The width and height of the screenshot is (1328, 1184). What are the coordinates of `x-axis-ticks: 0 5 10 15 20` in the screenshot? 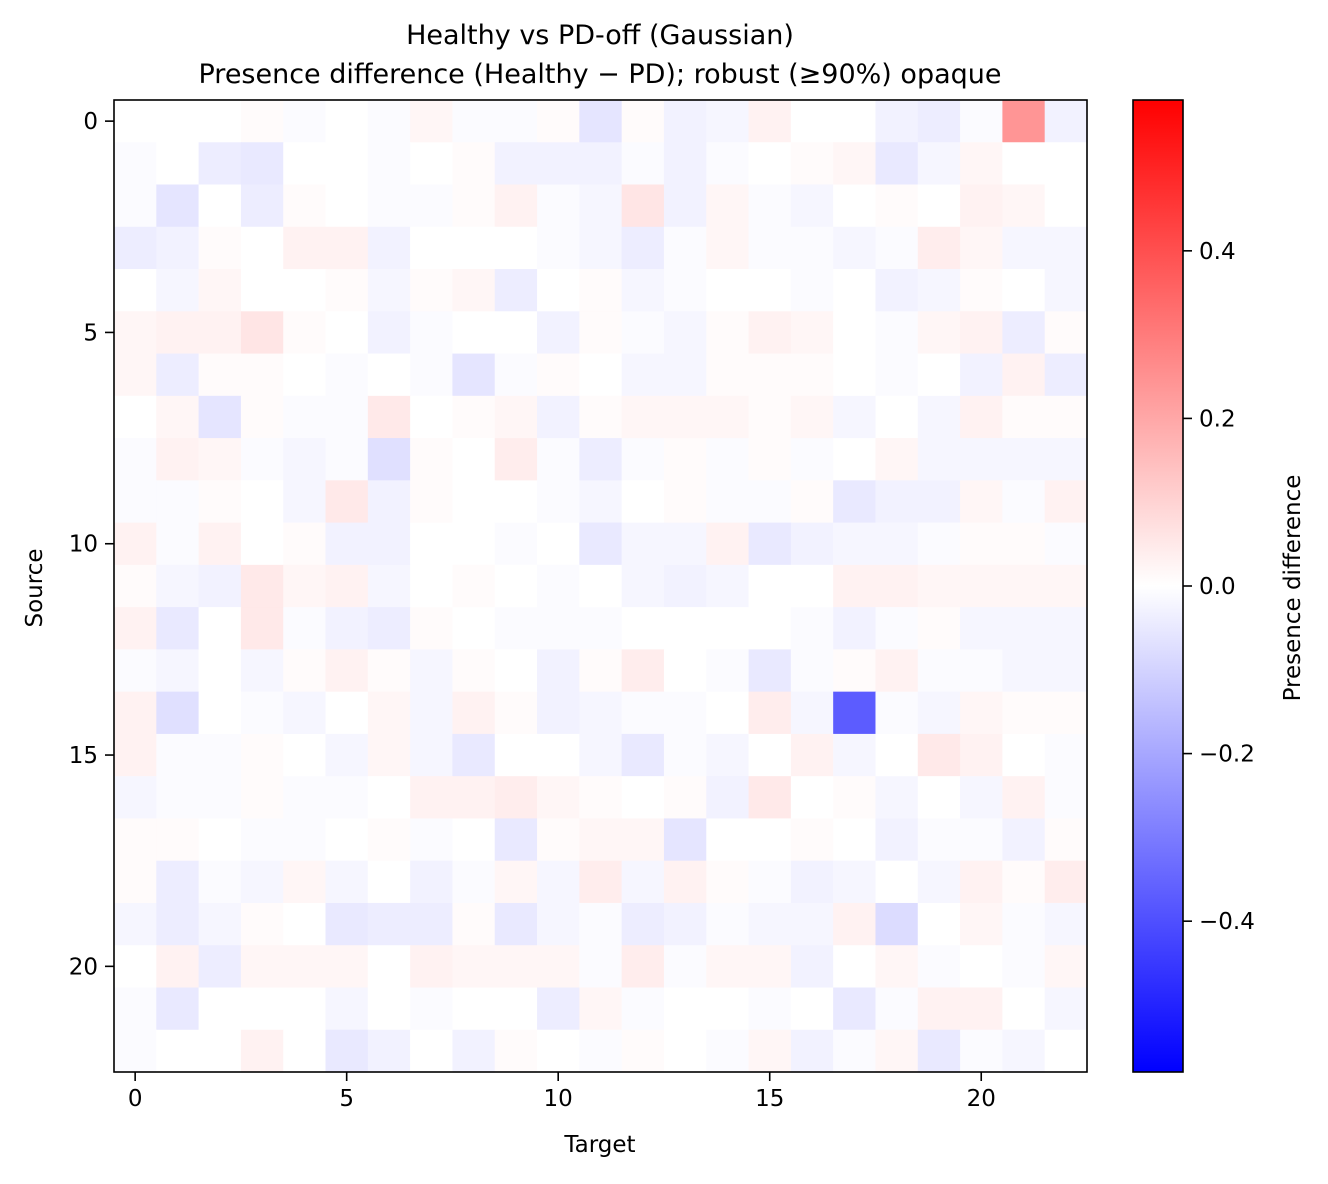 It's located at (562, 1092).